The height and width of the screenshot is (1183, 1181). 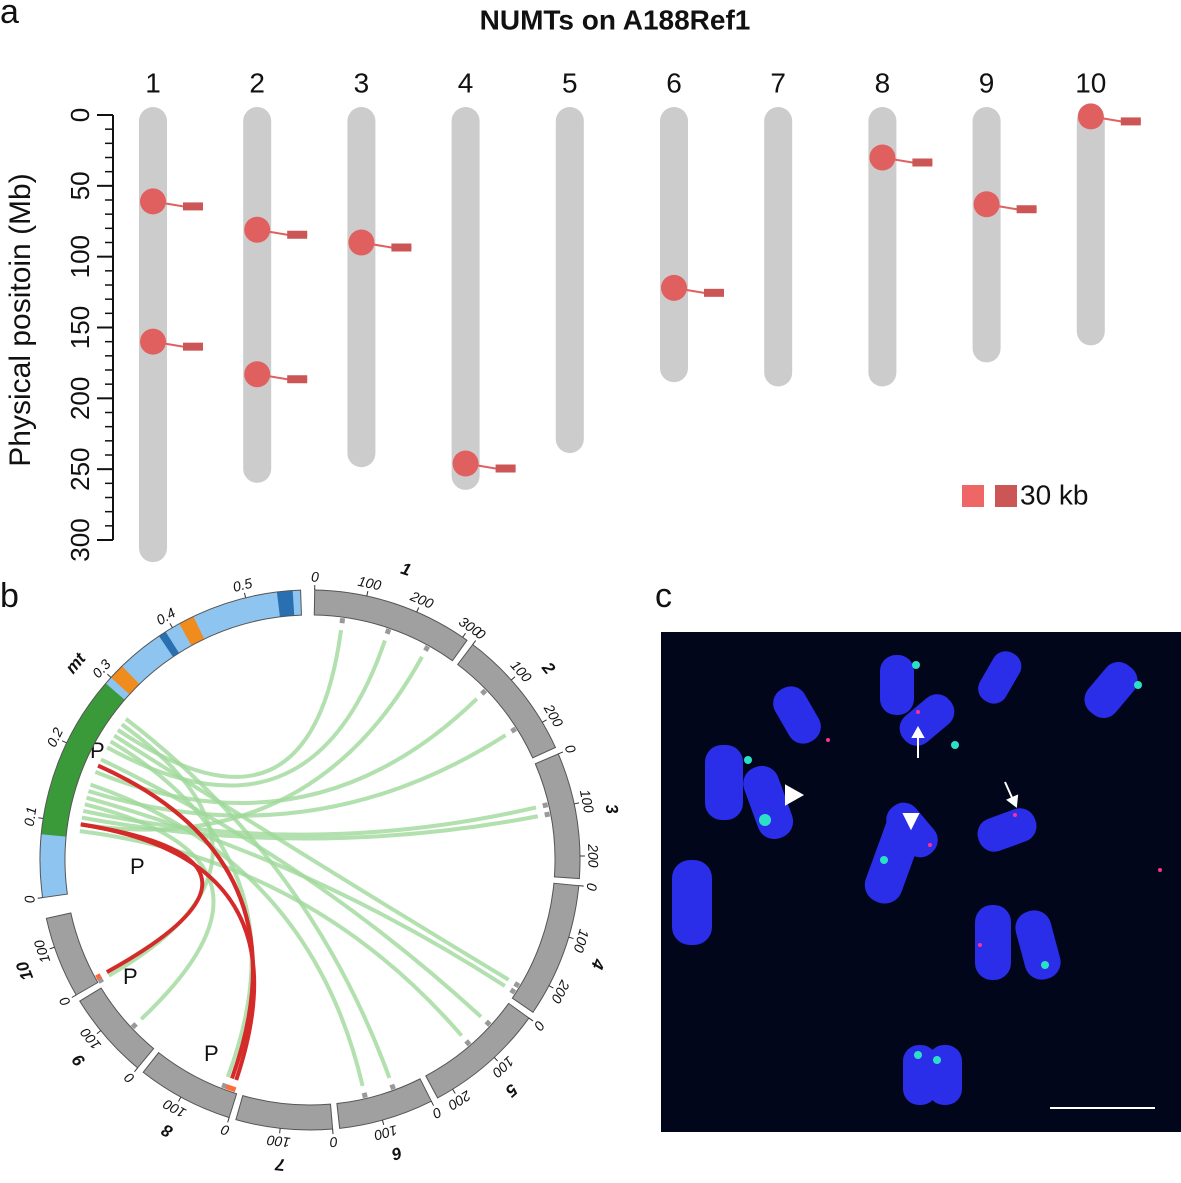 I want to click on x-tick-label: 2, so click(x=257, y=82).